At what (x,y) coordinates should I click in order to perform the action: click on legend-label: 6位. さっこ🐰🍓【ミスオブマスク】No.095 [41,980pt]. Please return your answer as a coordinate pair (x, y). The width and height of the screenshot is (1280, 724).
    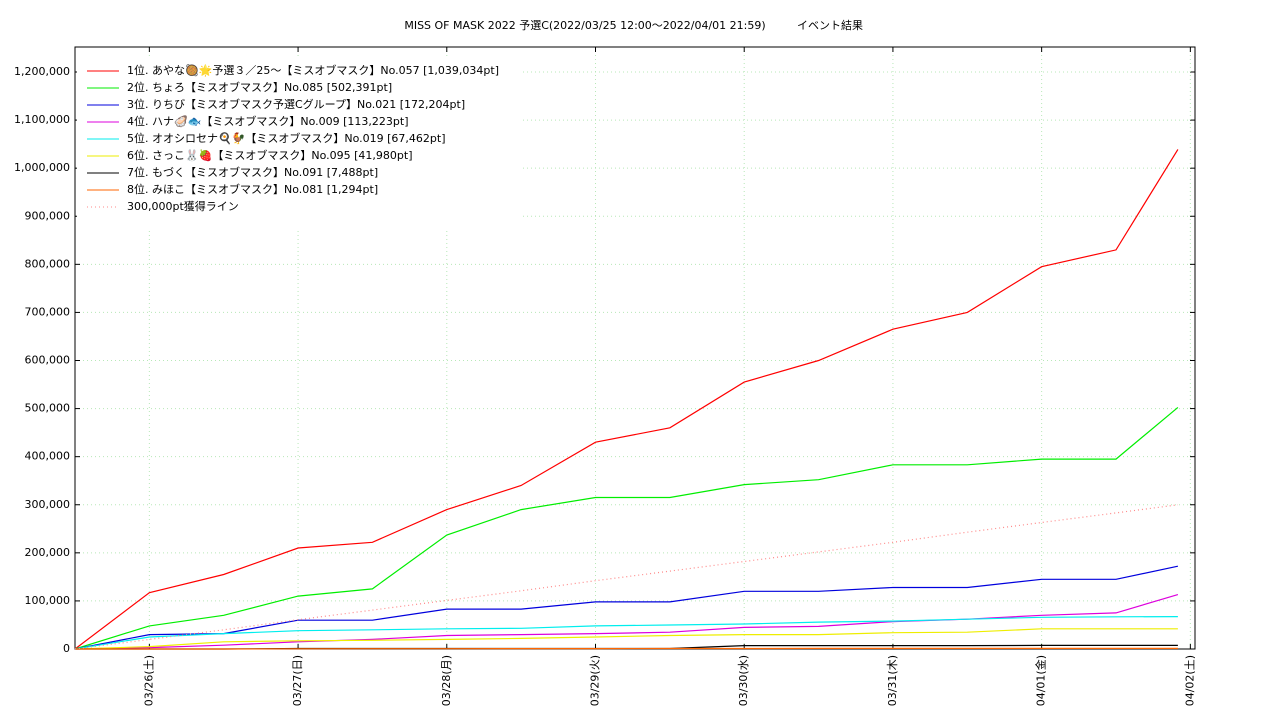
    Looking at the image, I should click on (270, 155).